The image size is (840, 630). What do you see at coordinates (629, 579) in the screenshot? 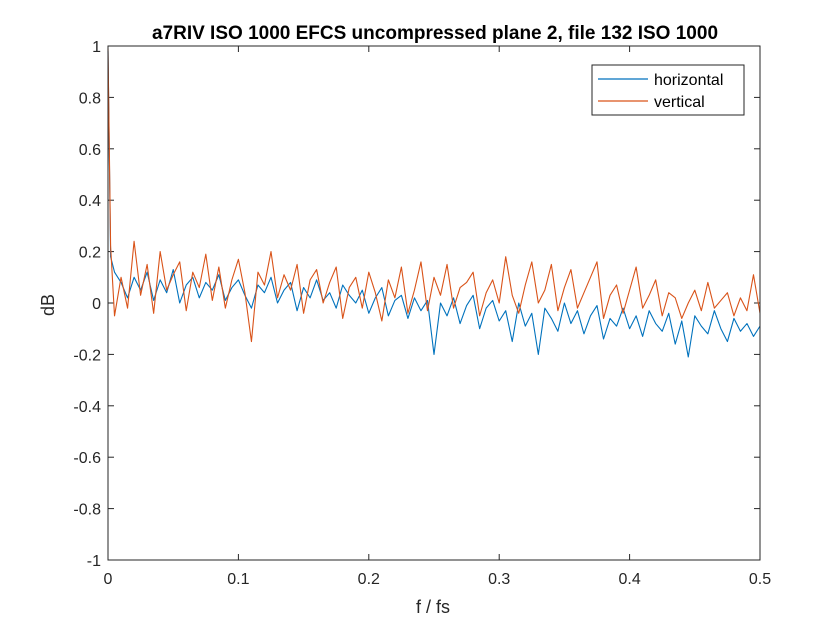
I see `x-tick-label: 0.4` at bounding box center [629, 579].